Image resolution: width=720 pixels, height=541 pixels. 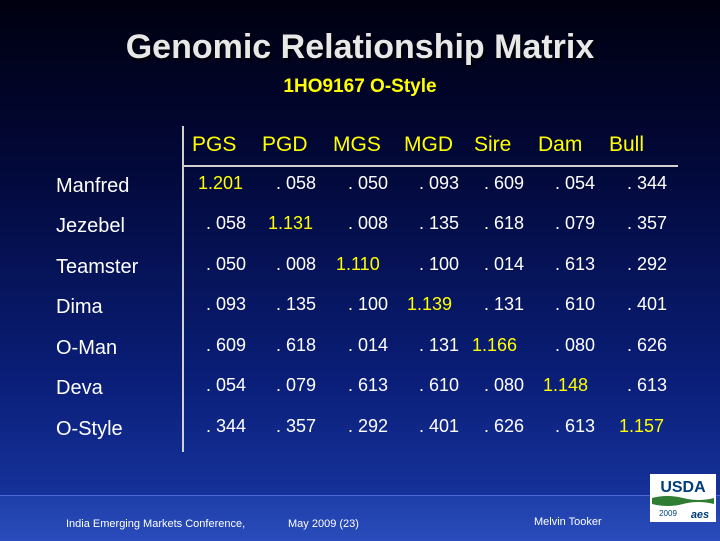 What do you see at coordinates (90, 226) in the screenshot?
I see `row-label: Jezebel` at bounding box center [90, 226].